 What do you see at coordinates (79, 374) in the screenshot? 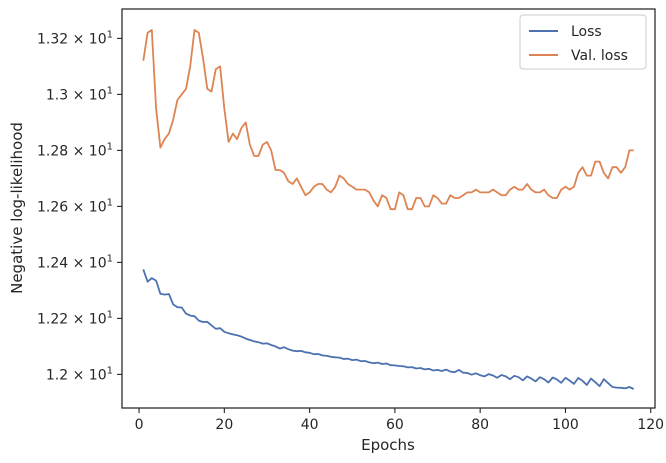
I see `y-tick-label: 1.2 × 10¹` at bounding box center [79, 374].